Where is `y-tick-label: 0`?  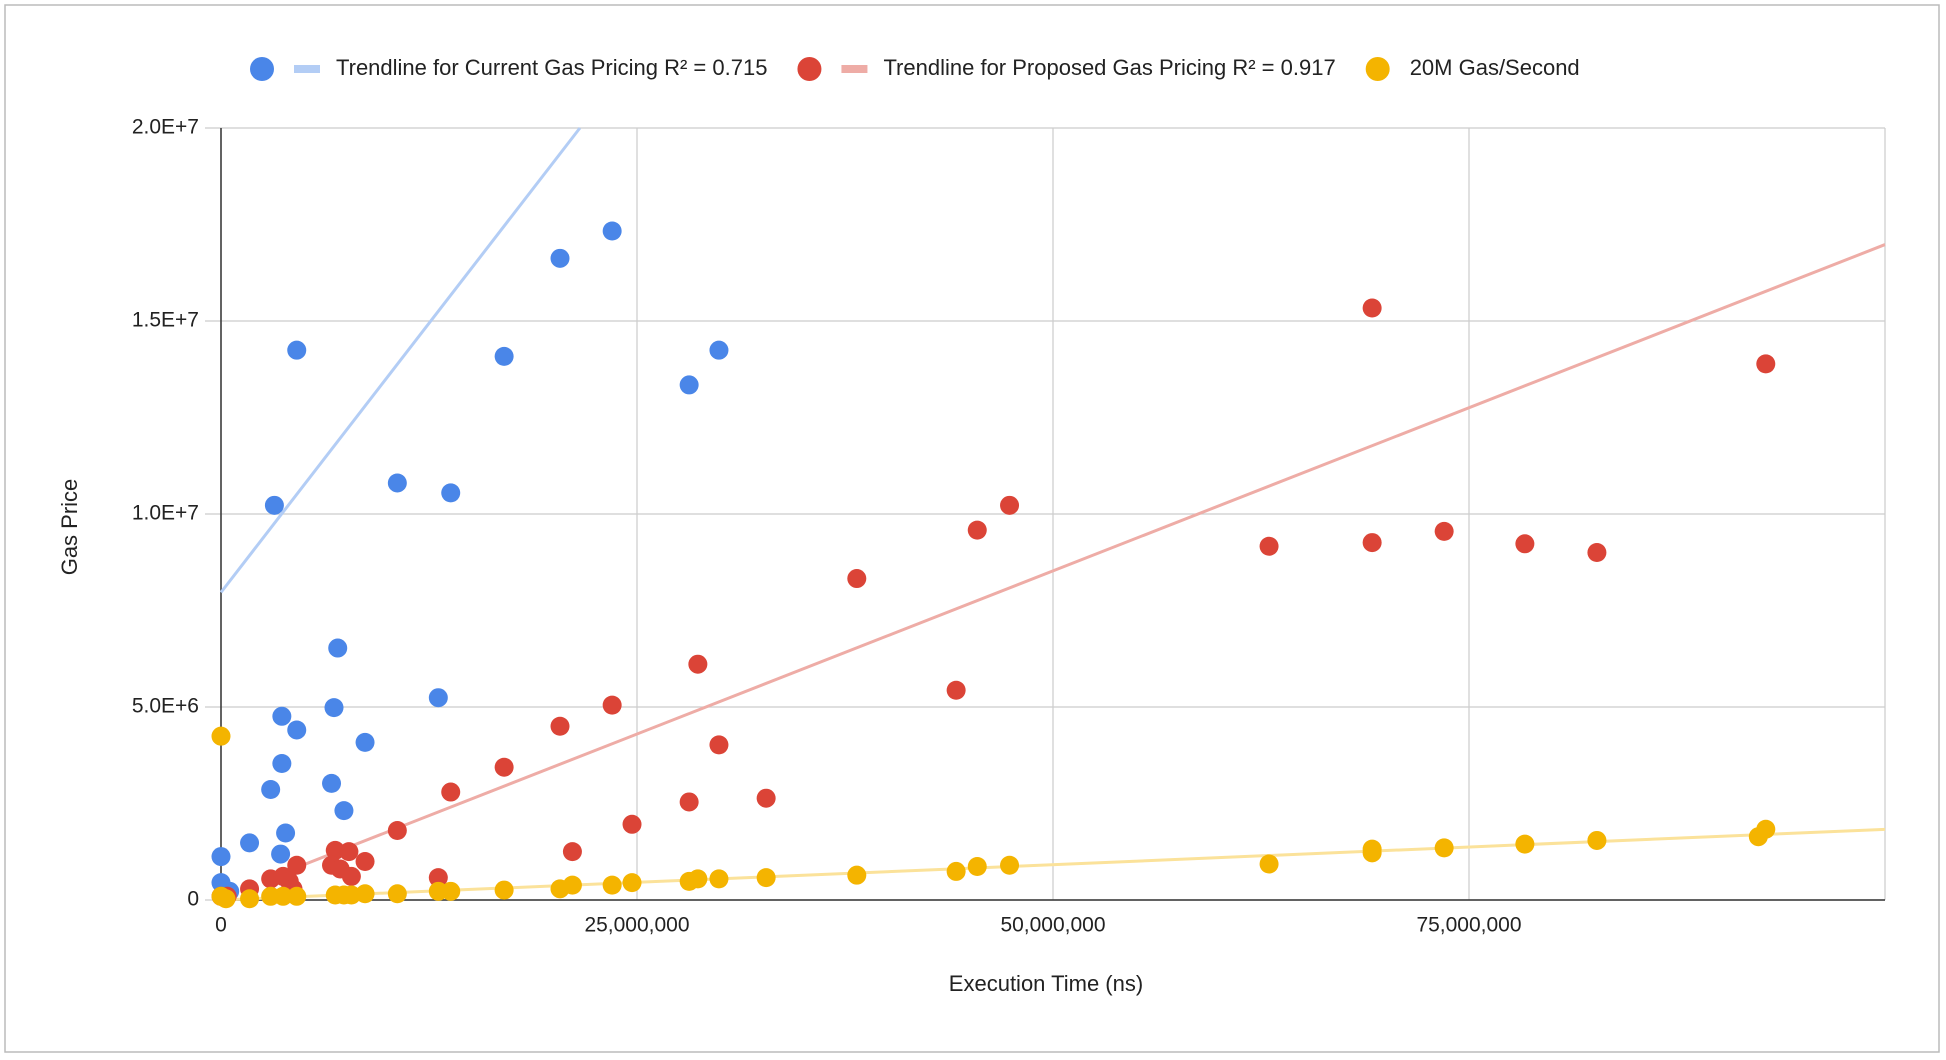 y-tick-label: 0 is located at coordinates (193, 899).